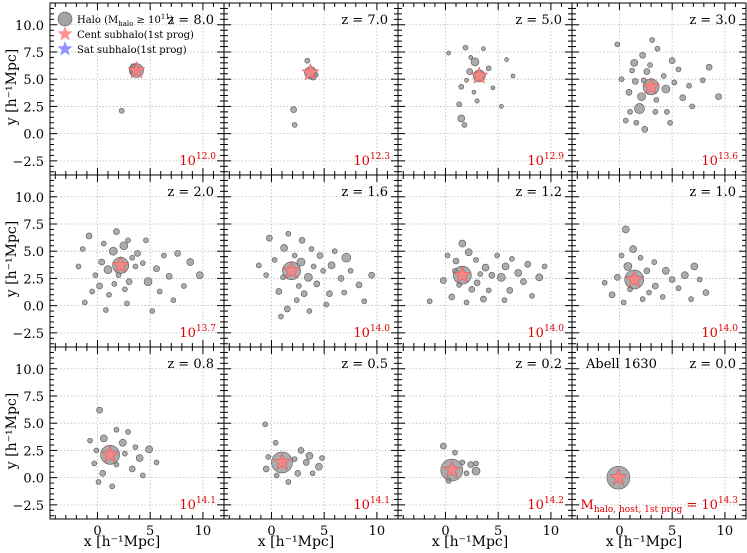 The height and width of the screenshot is (553, 747). What do you see at coordinates (206, 329) in the screenshot?
I see `mass-label-exponent: 13.7` at bounding box center [206, 329].